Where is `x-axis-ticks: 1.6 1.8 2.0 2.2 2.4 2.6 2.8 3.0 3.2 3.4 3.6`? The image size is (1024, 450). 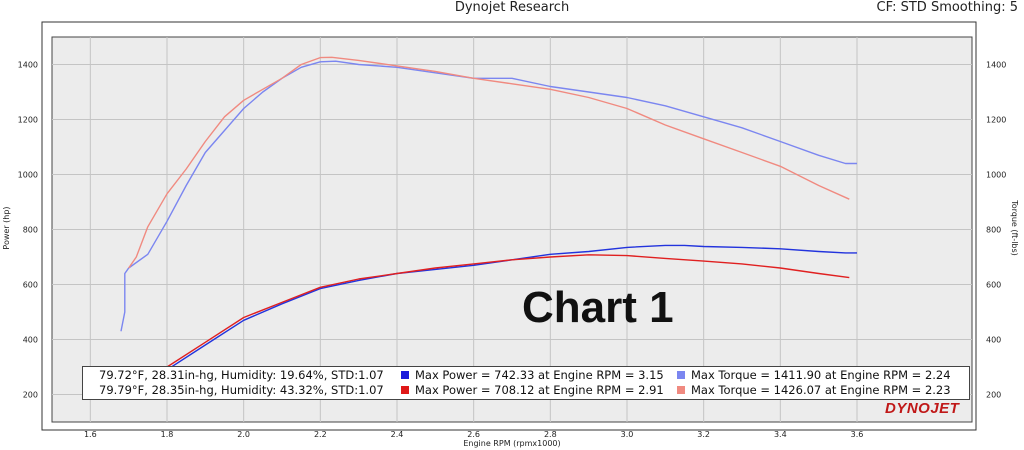 x-axis-ticks: 1.6 1.8 2.0 2.2 2.4 2.6 2.8 3.0 3.2 3.4 3.6 is located at coordinates (473, 434).